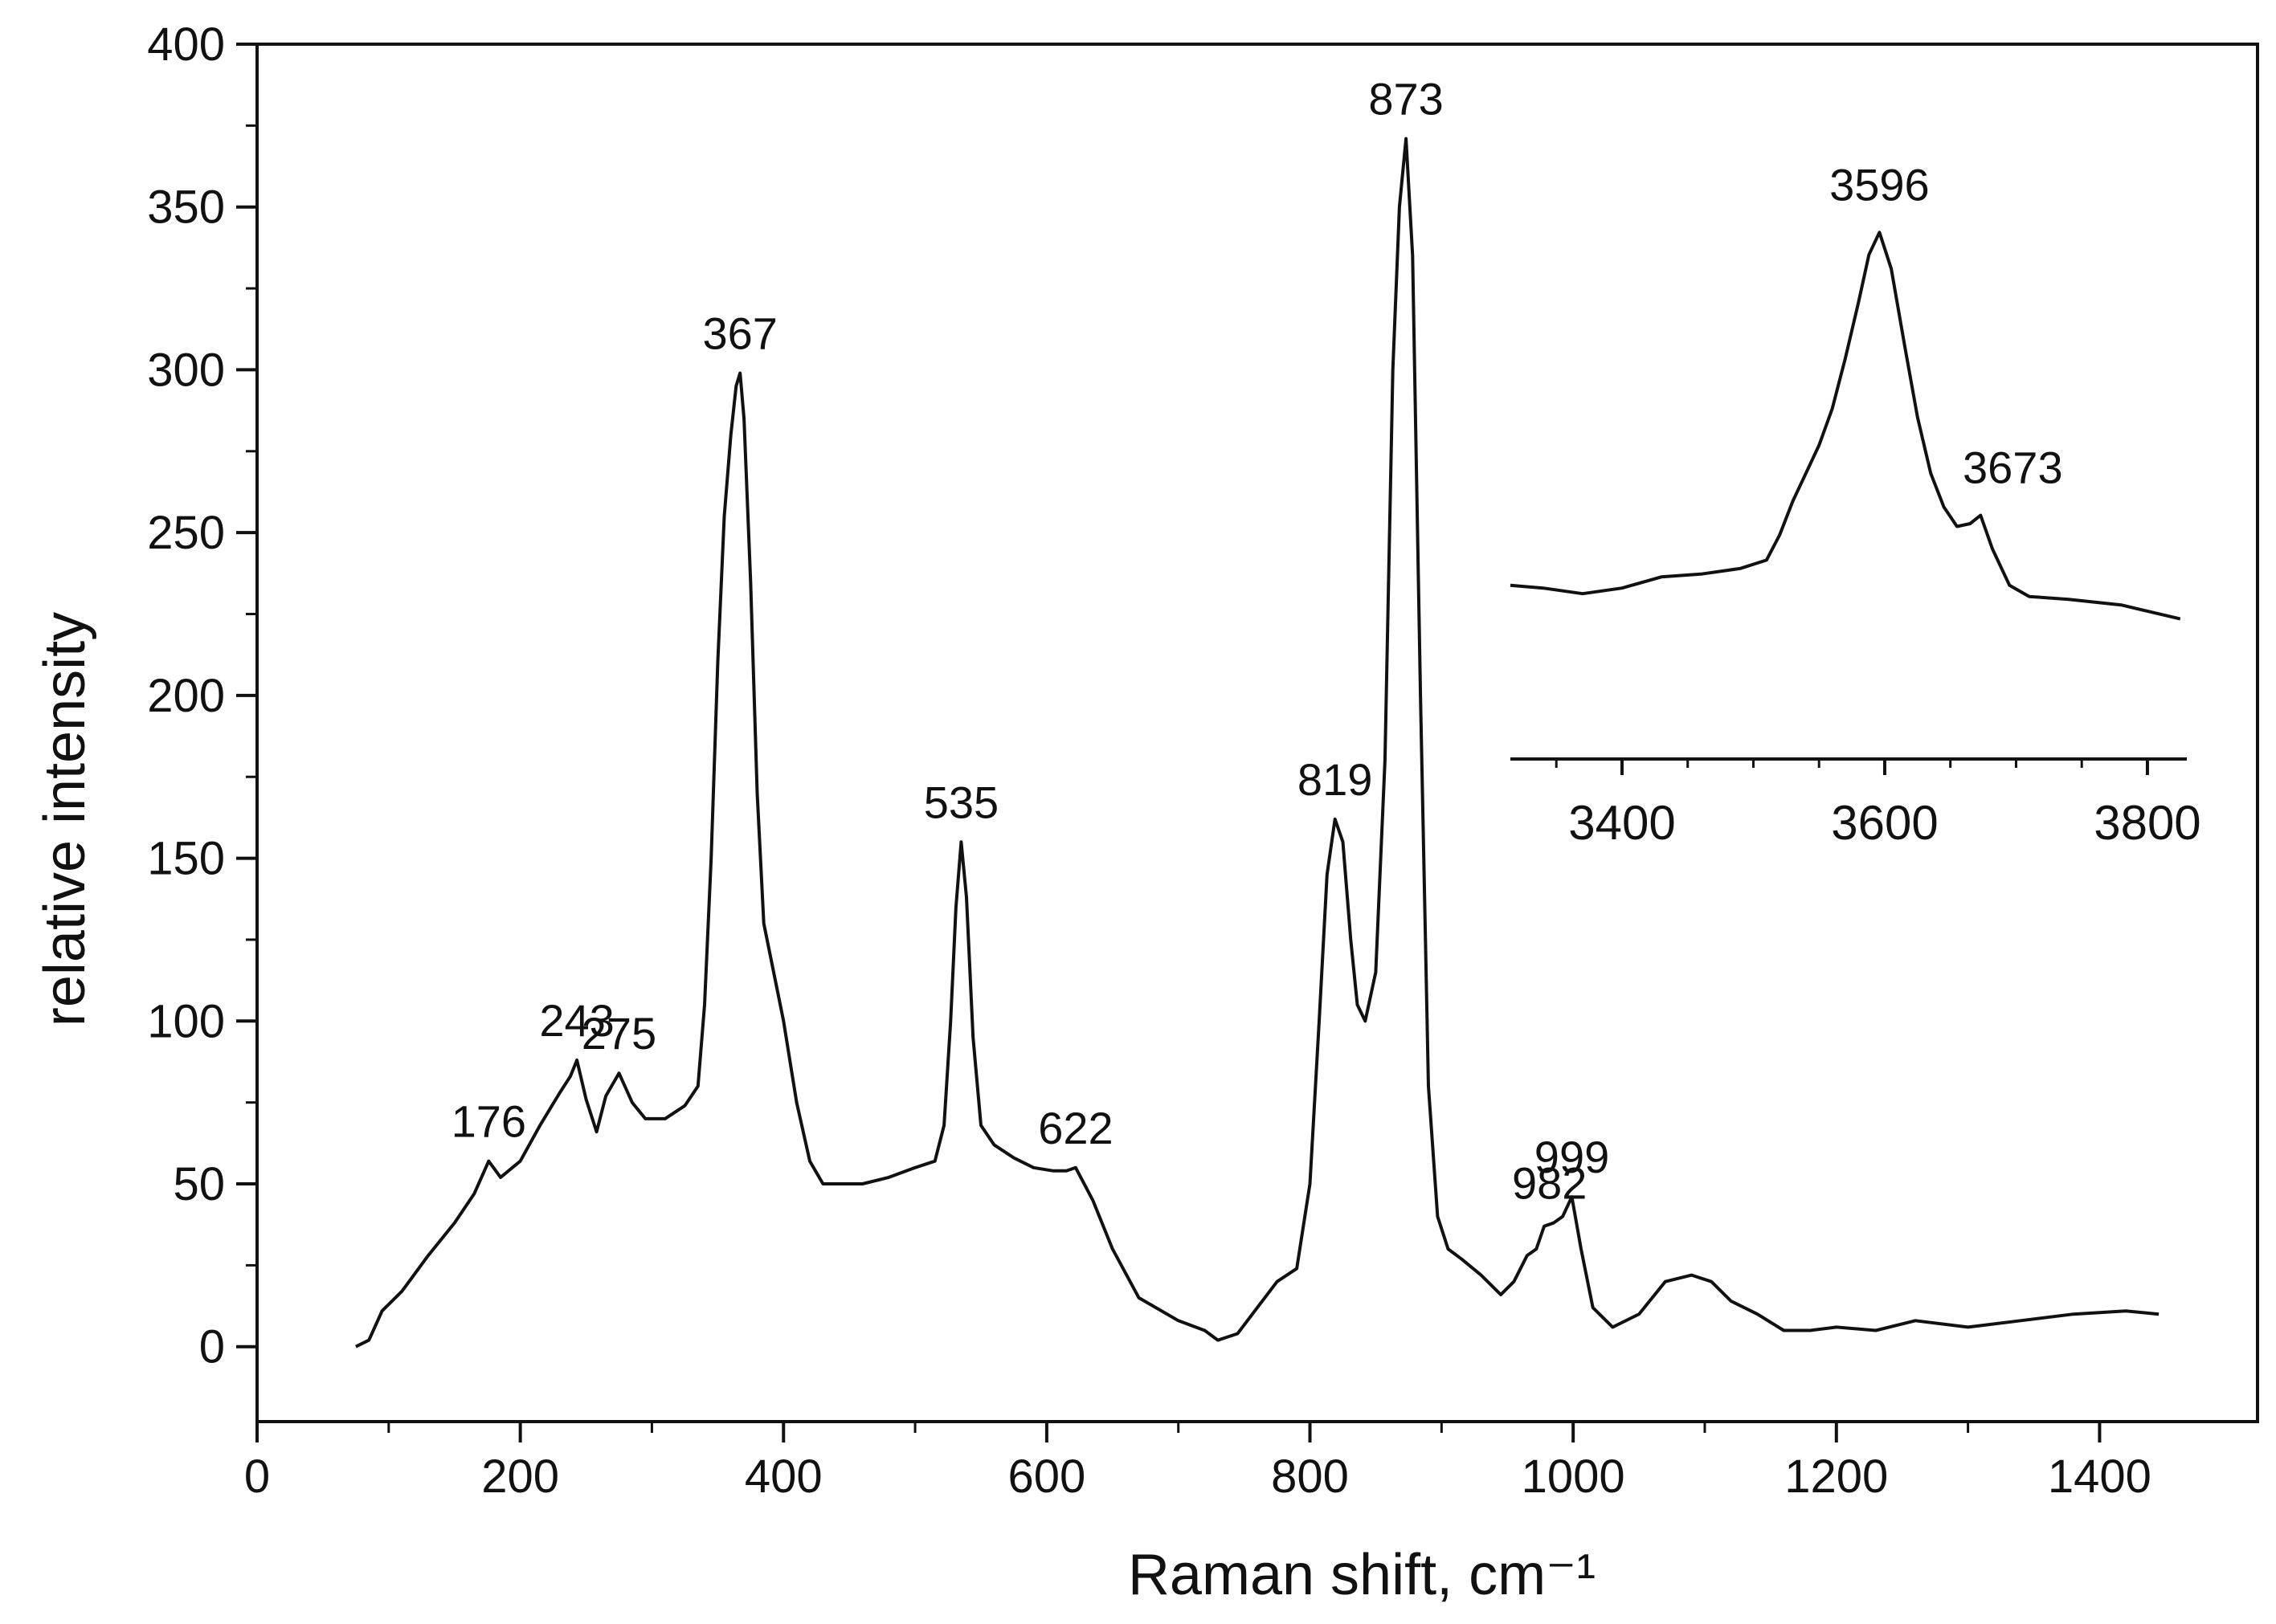  What do you see at coordinates (1310, 1477) in the screenshot?
I see `x-tick-label: 800` at bounding box center [1310, 1477].